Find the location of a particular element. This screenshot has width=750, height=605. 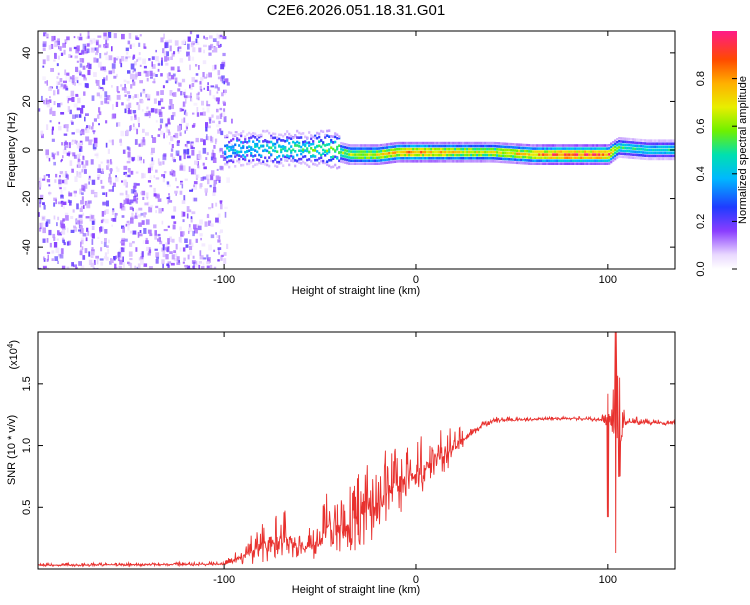

spectrogram-x-axis-label: Height of straight line (km) is located at coordinates (356, 291).